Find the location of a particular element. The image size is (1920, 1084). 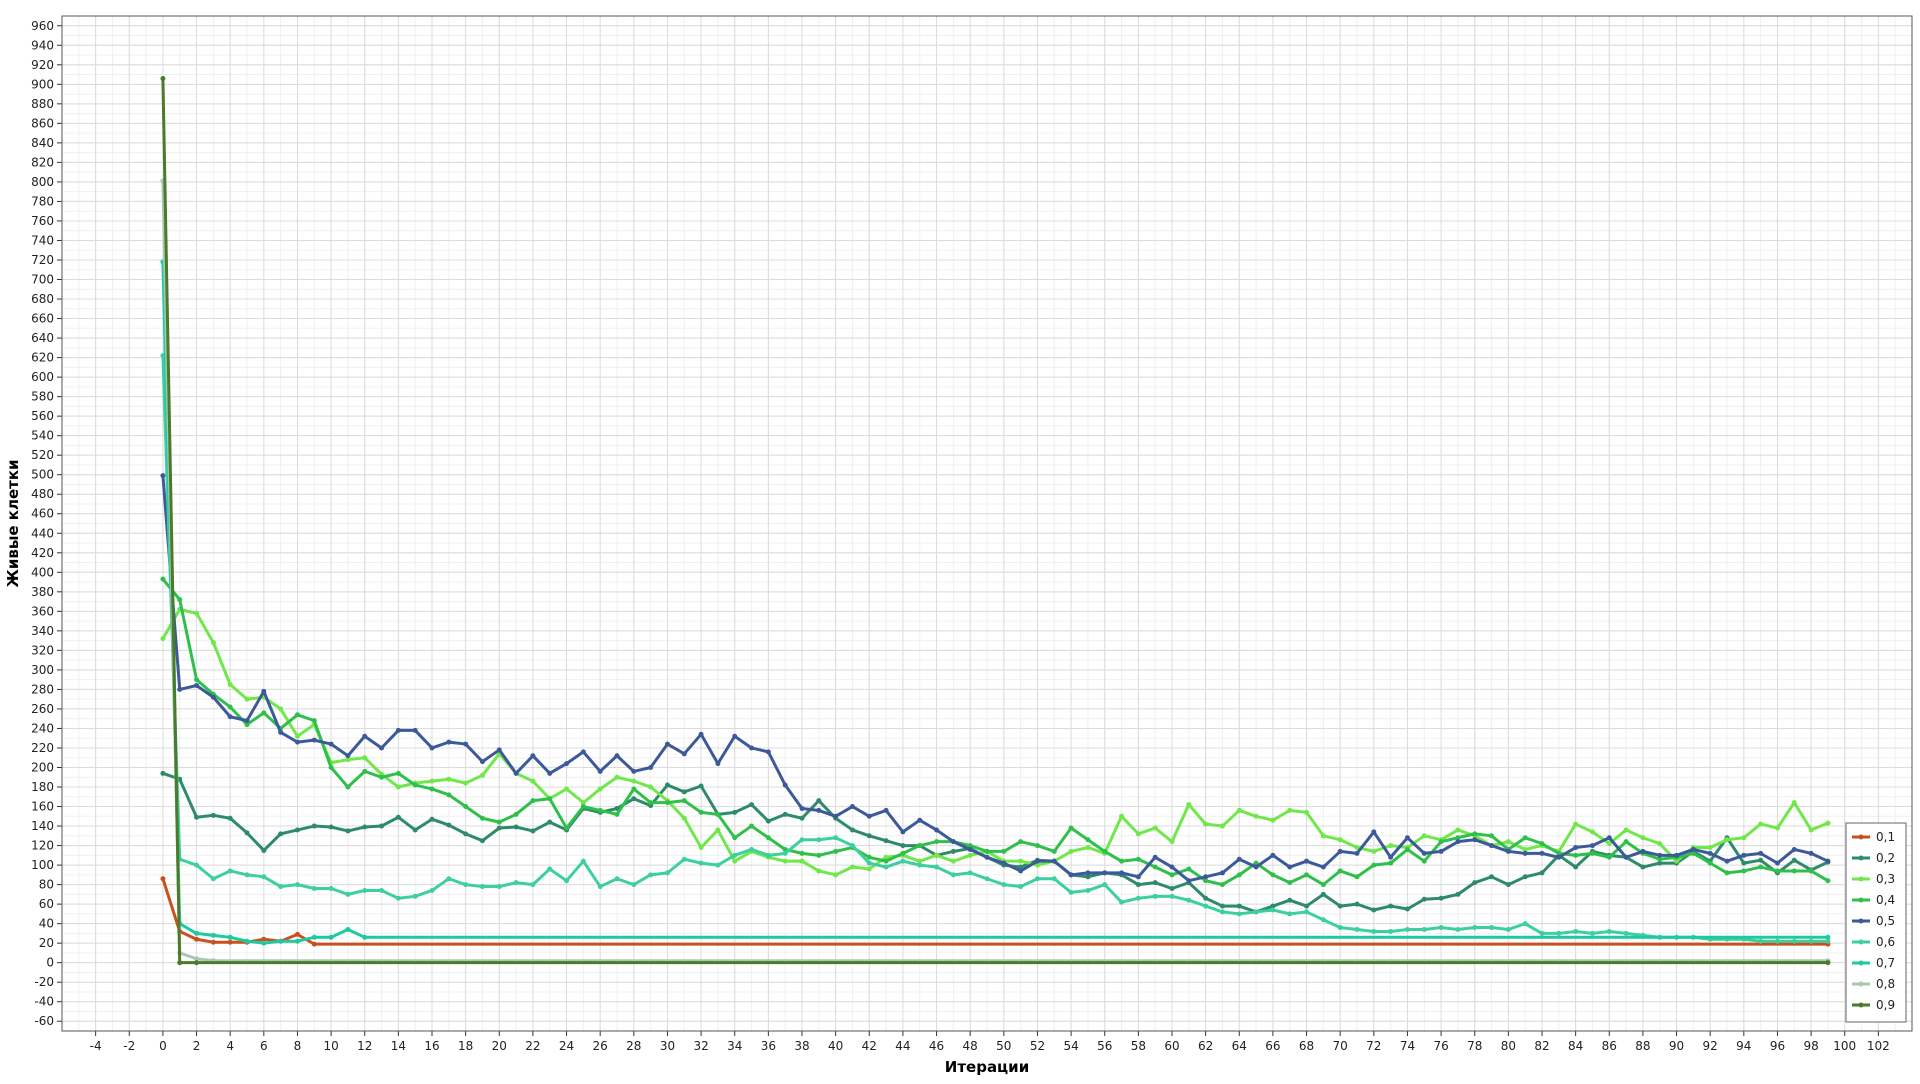

y-tick-label: 780 is located at coordinates (42, 201).